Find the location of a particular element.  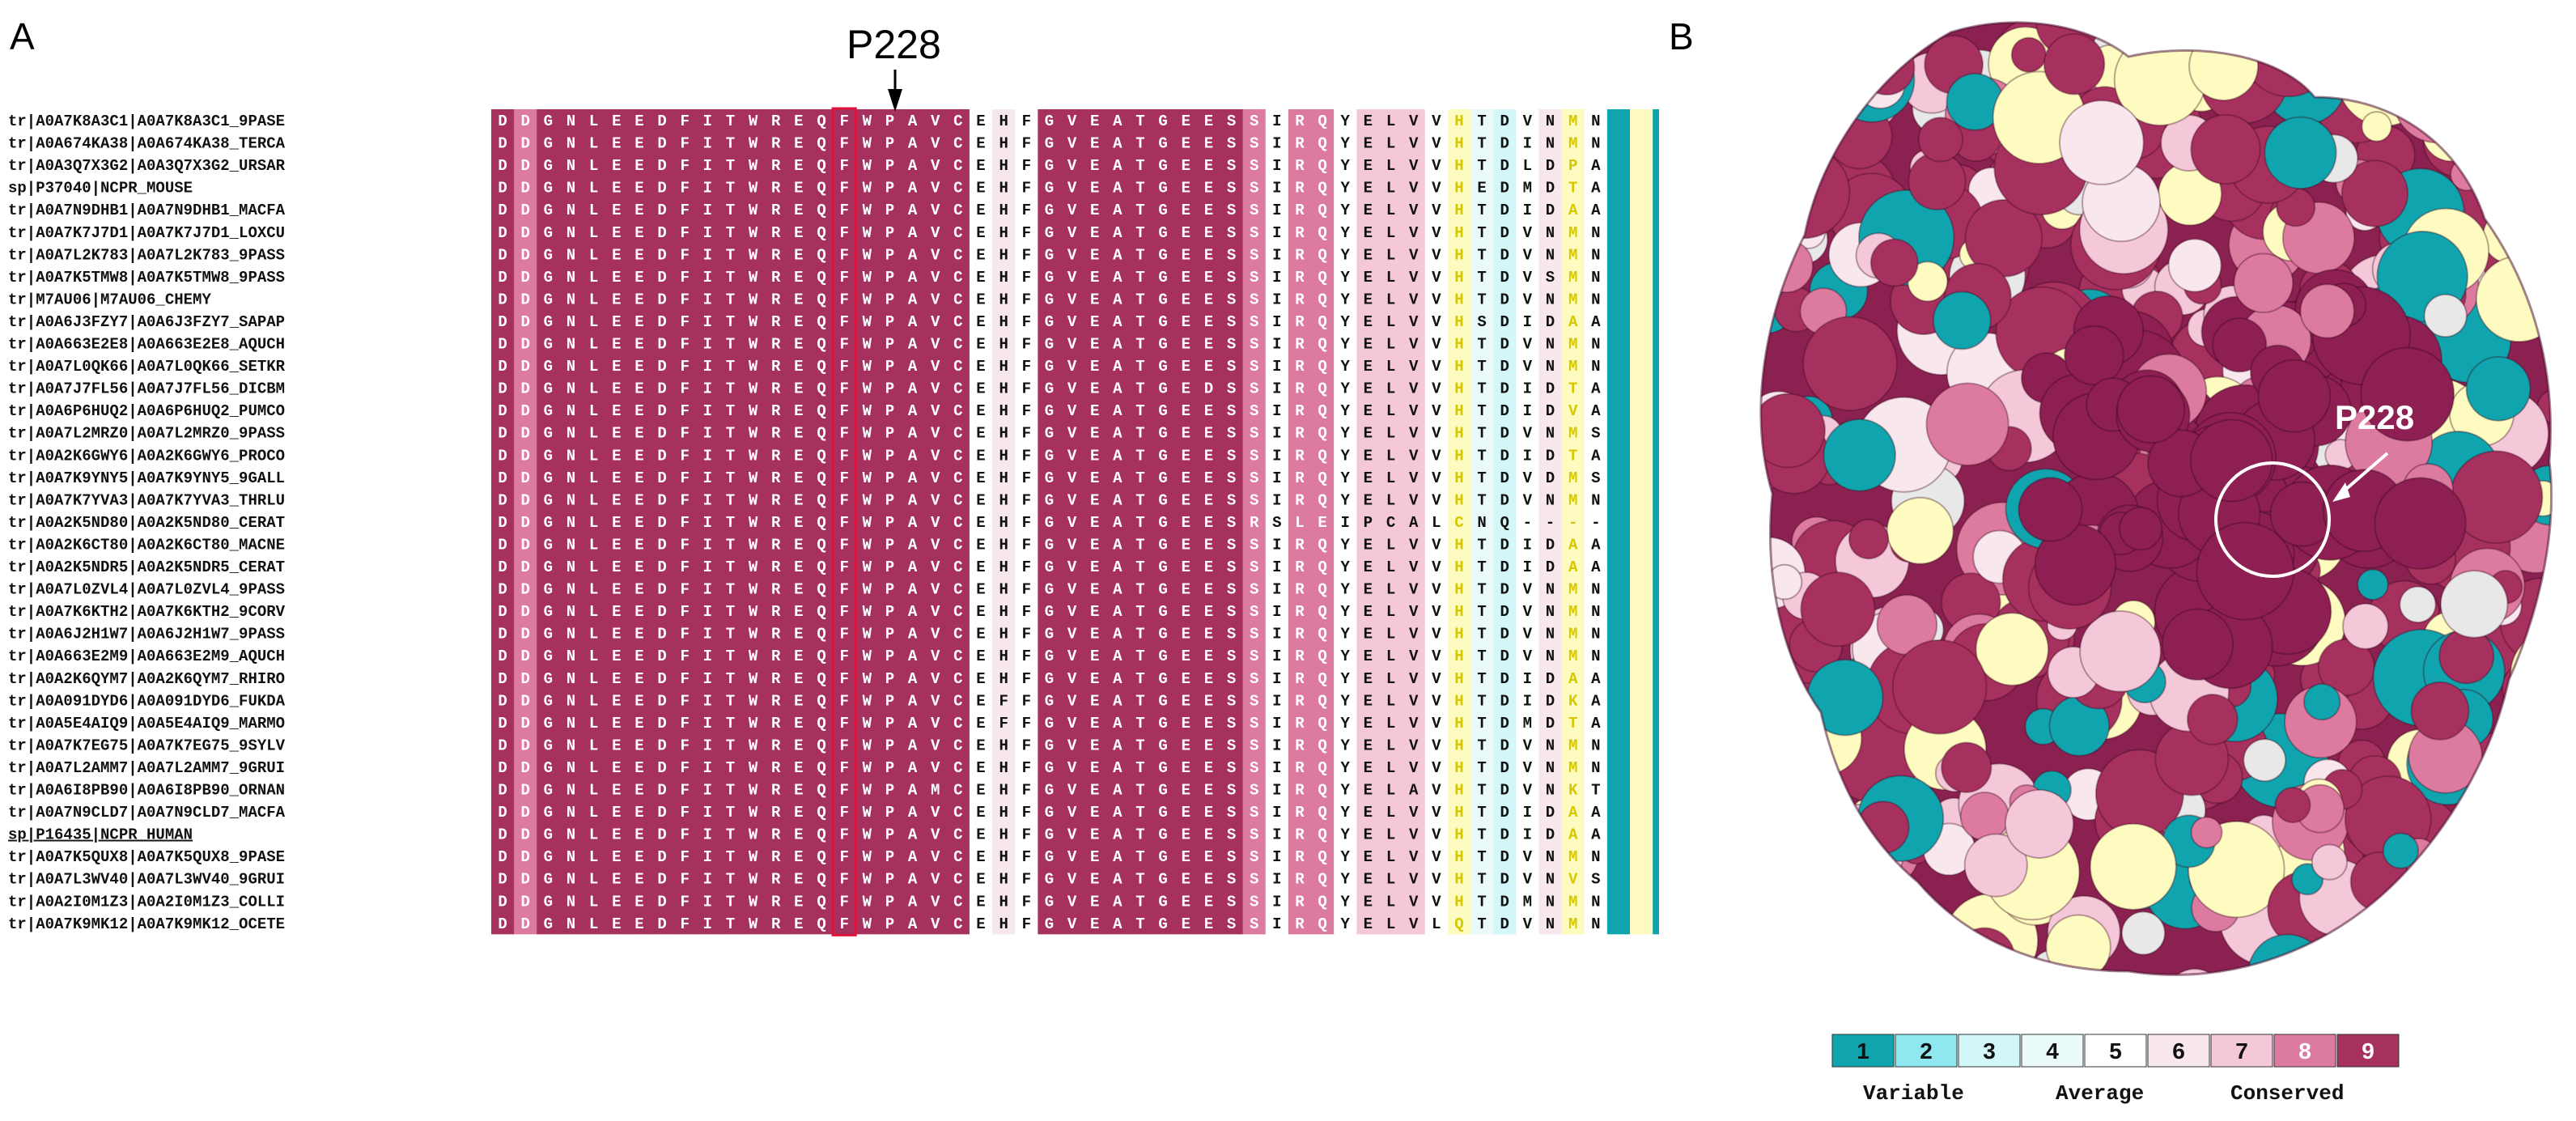

residue: C is located at coordinates (957, 768).